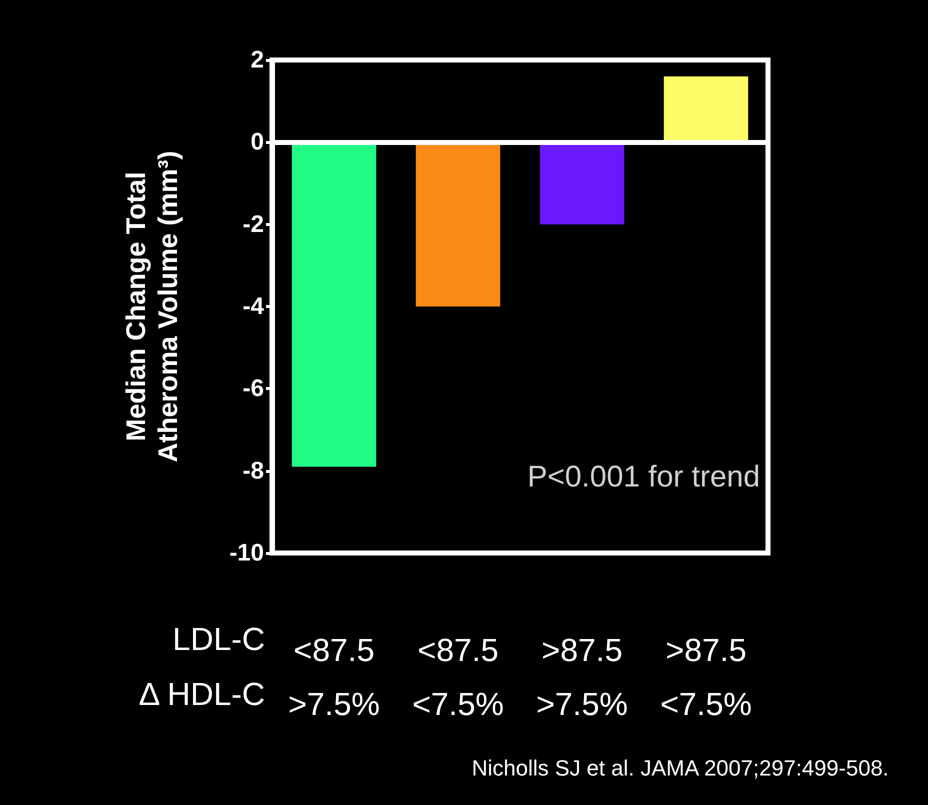 This screenshot has height=805, width=928. I want to click on y-tick-label: -6, so click(253, 388).